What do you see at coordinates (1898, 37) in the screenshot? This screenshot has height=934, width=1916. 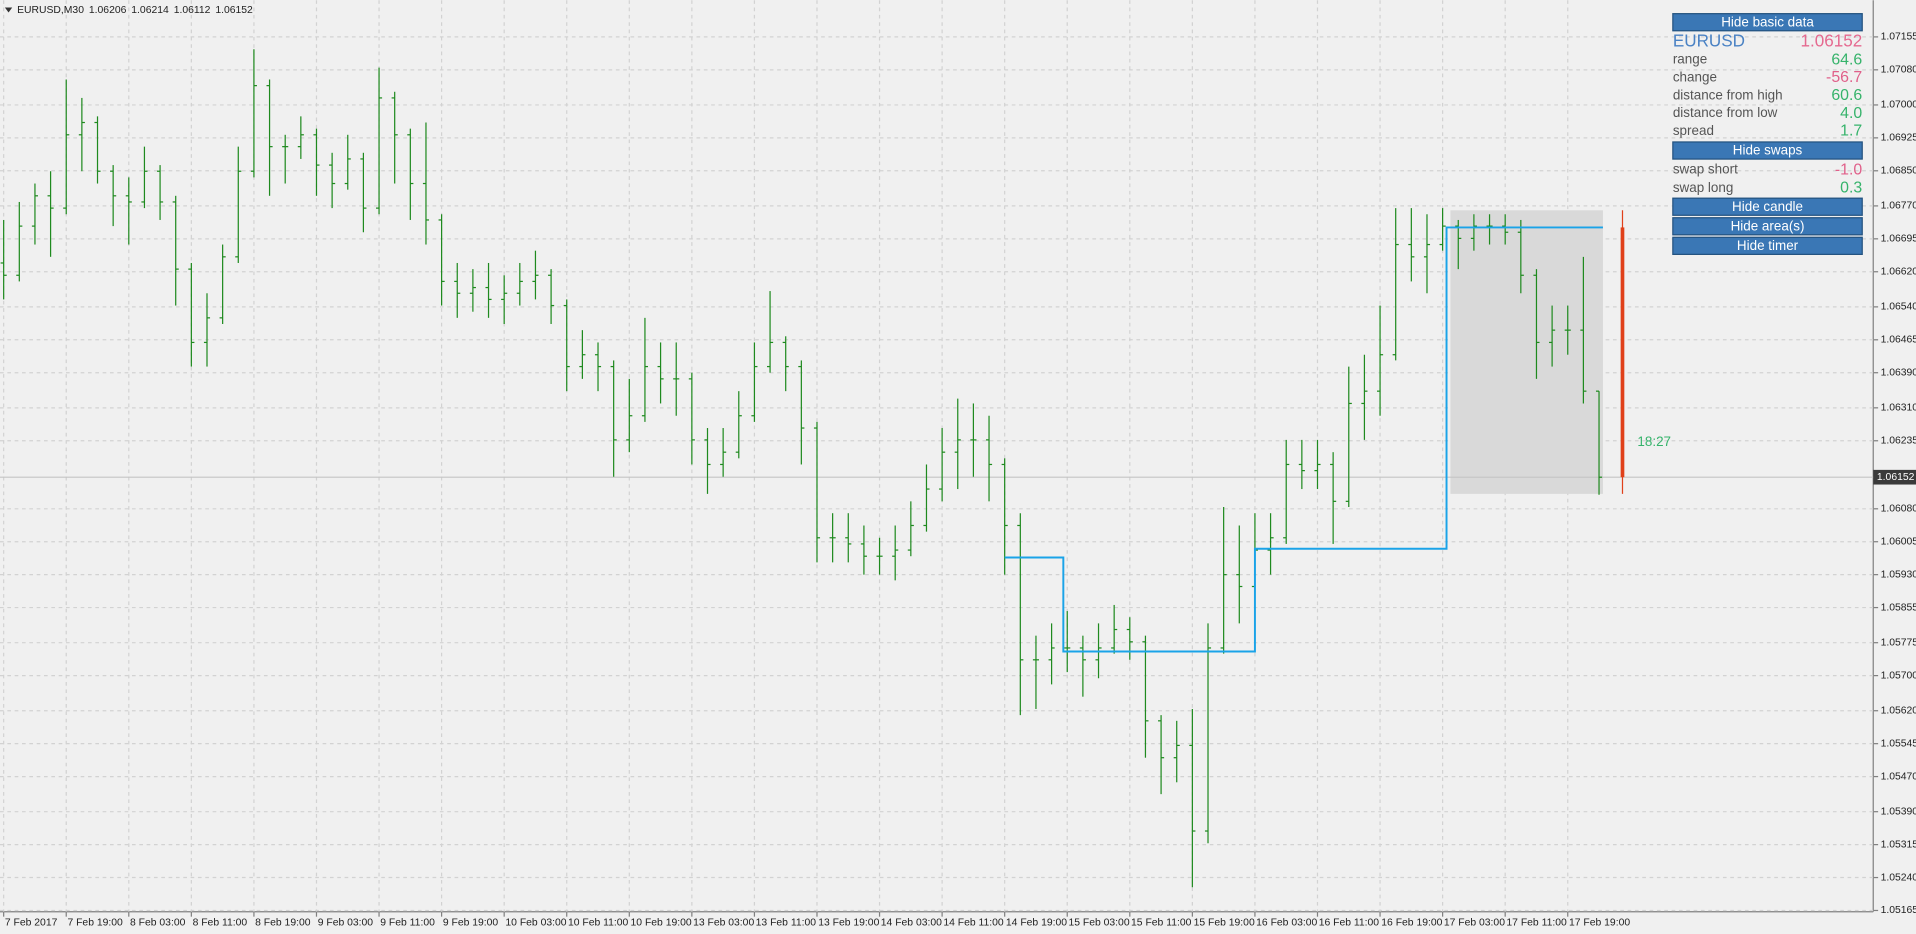 I see `y-tick-label: 1.07155` at bounding box center [1898, 37].